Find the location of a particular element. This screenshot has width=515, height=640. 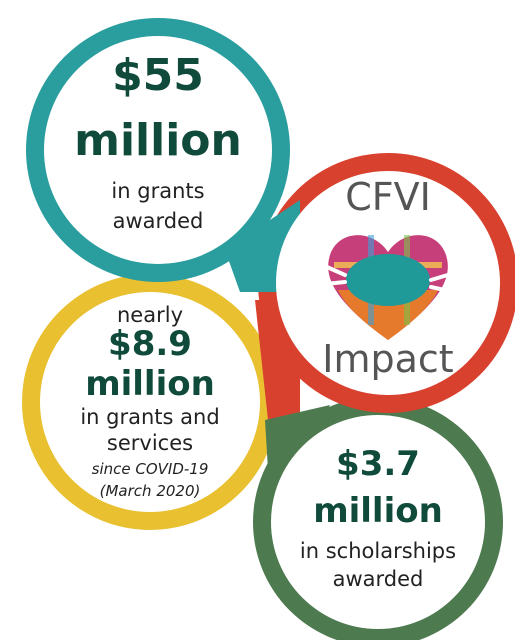

scholarships-title: $3.7 is located at coordinates (378, 464).